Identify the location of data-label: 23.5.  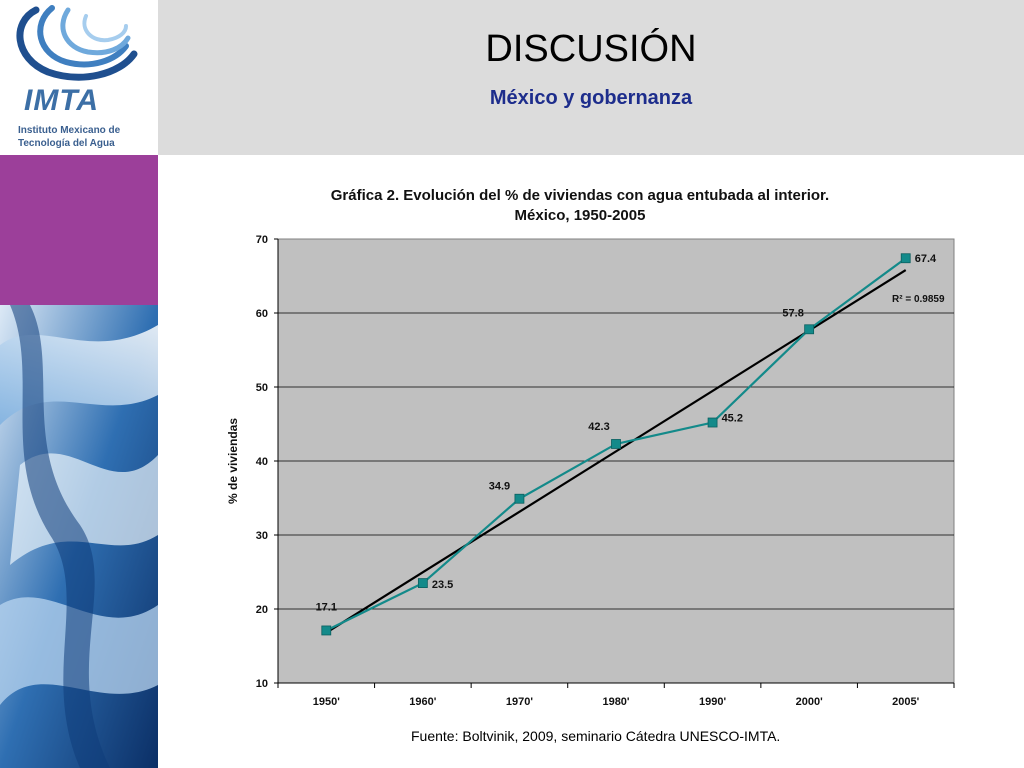
(442, 585).